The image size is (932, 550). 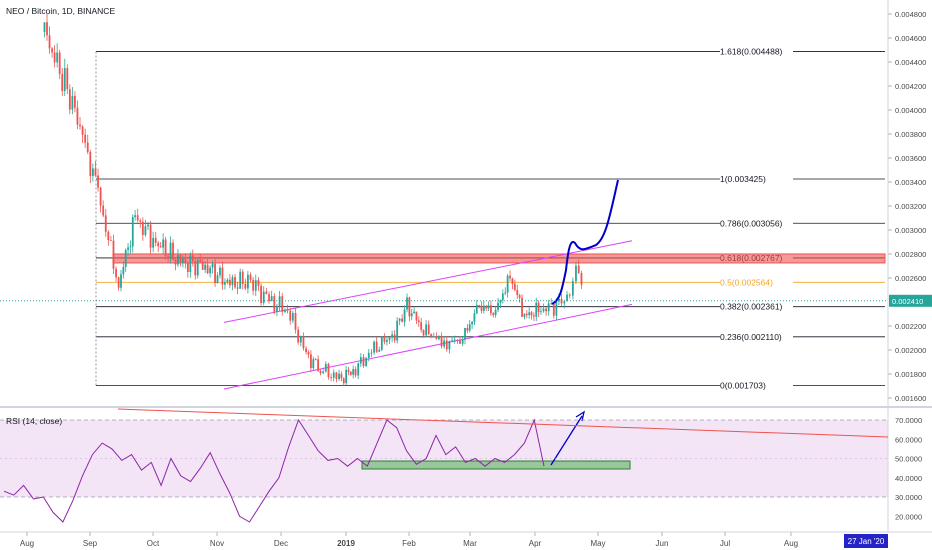 I want to click on price-tick-label: 0.003800, so click(x=910, y=134).